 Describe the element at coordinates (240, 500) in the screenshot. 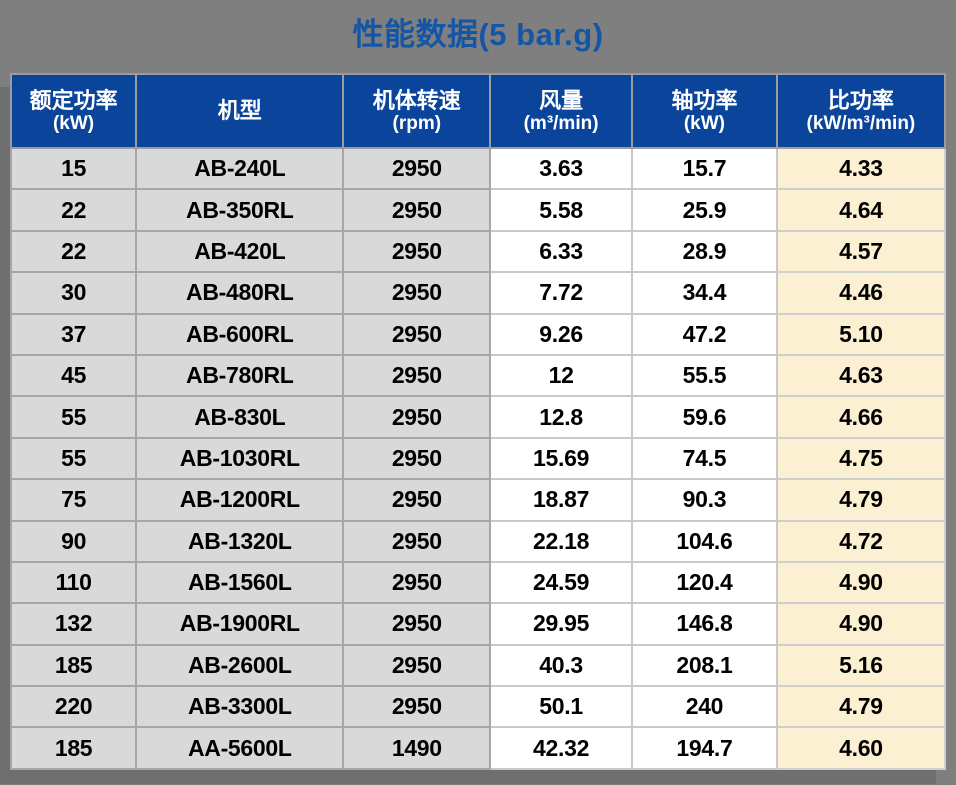

I see `table-cell: AB-1200RL` at that location.